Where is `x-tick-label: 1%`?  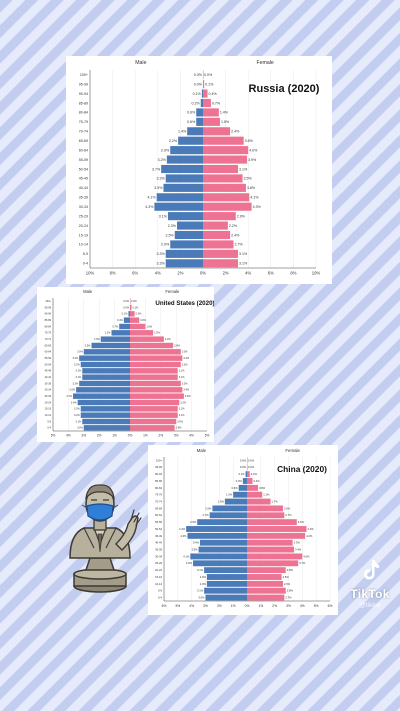 x-tick-label: 1% is located at coordinates (145, 436).